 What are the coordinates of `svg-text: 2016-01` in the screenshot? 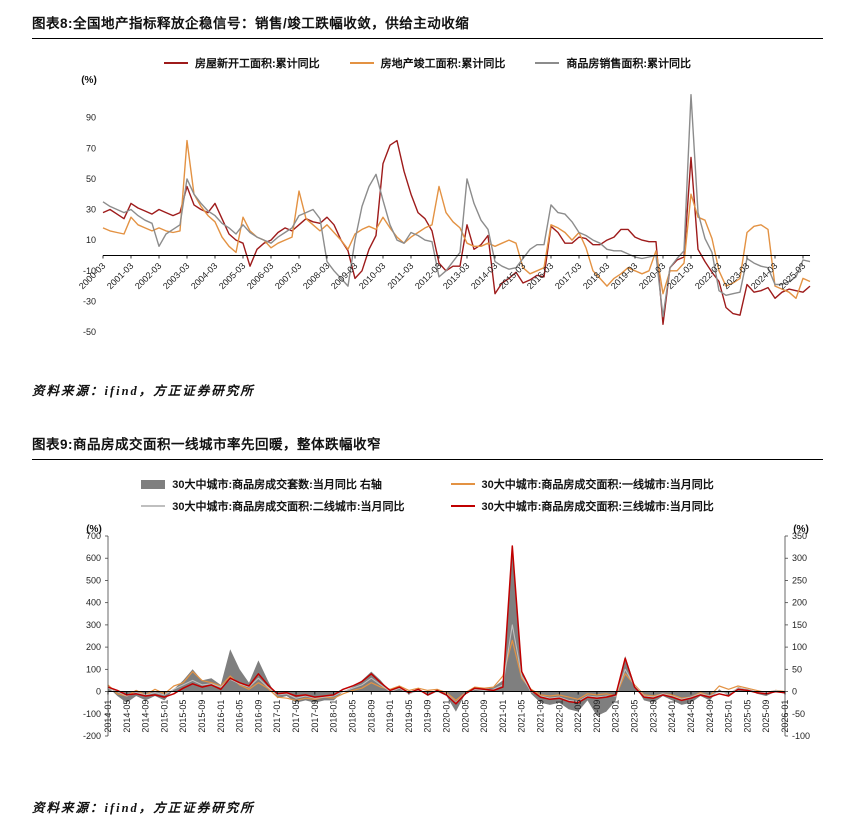 It's located at (221, 716).